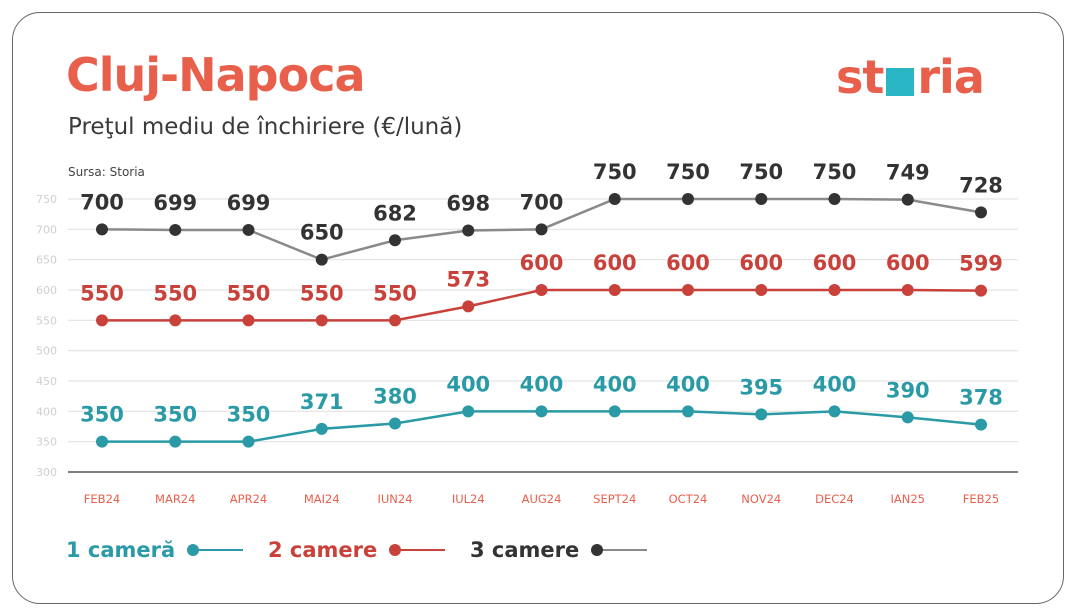 This screenshot has height=615, width=1075. Describe the element at coordinates (121, 550) in the screenshot. I see `legend-label: 1 cameră` at that location.